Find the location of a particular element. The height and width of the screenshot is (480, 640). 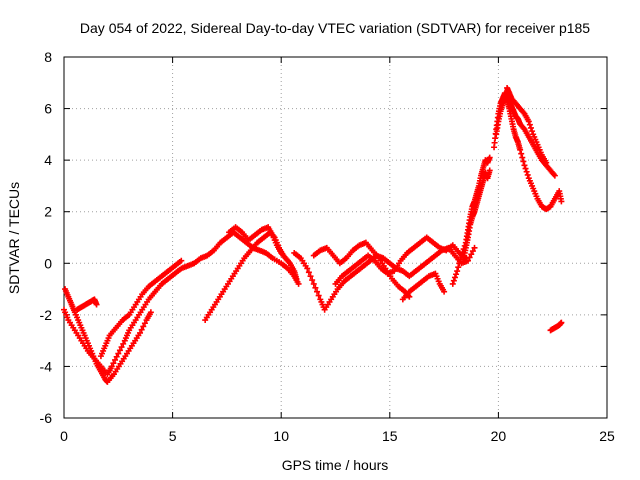

series-track-o is located at coordinates (527, 125).